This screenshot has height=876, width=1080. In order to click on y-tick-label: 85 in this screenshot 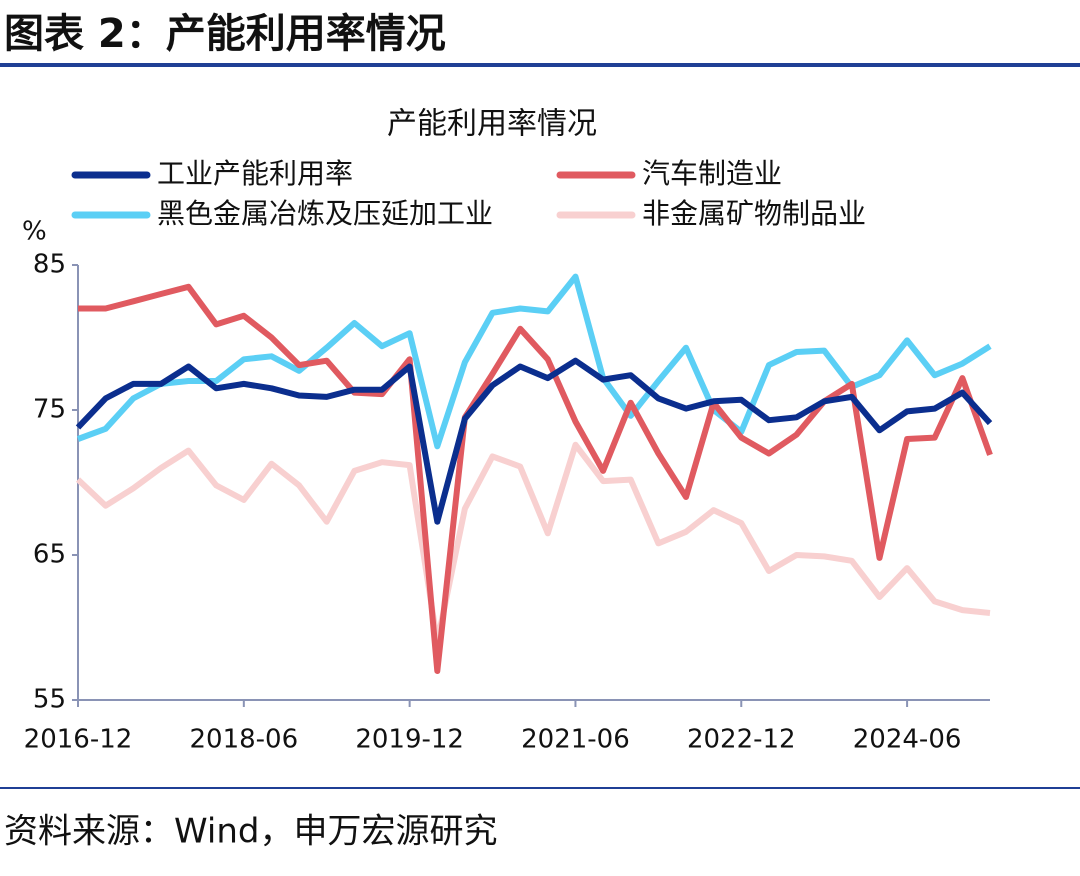, I will do `click(49, 265)`.